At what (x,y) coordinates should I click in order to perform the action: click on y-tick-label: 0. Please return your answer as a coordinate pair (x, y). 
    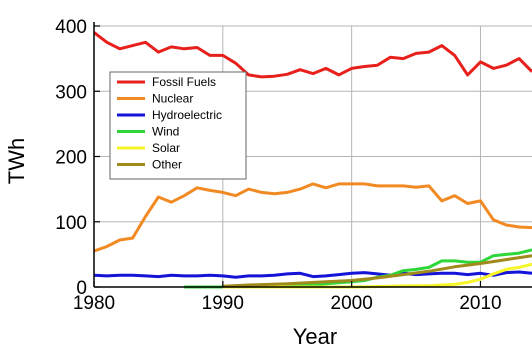
    Looking at the image, I should click on (81, 288).